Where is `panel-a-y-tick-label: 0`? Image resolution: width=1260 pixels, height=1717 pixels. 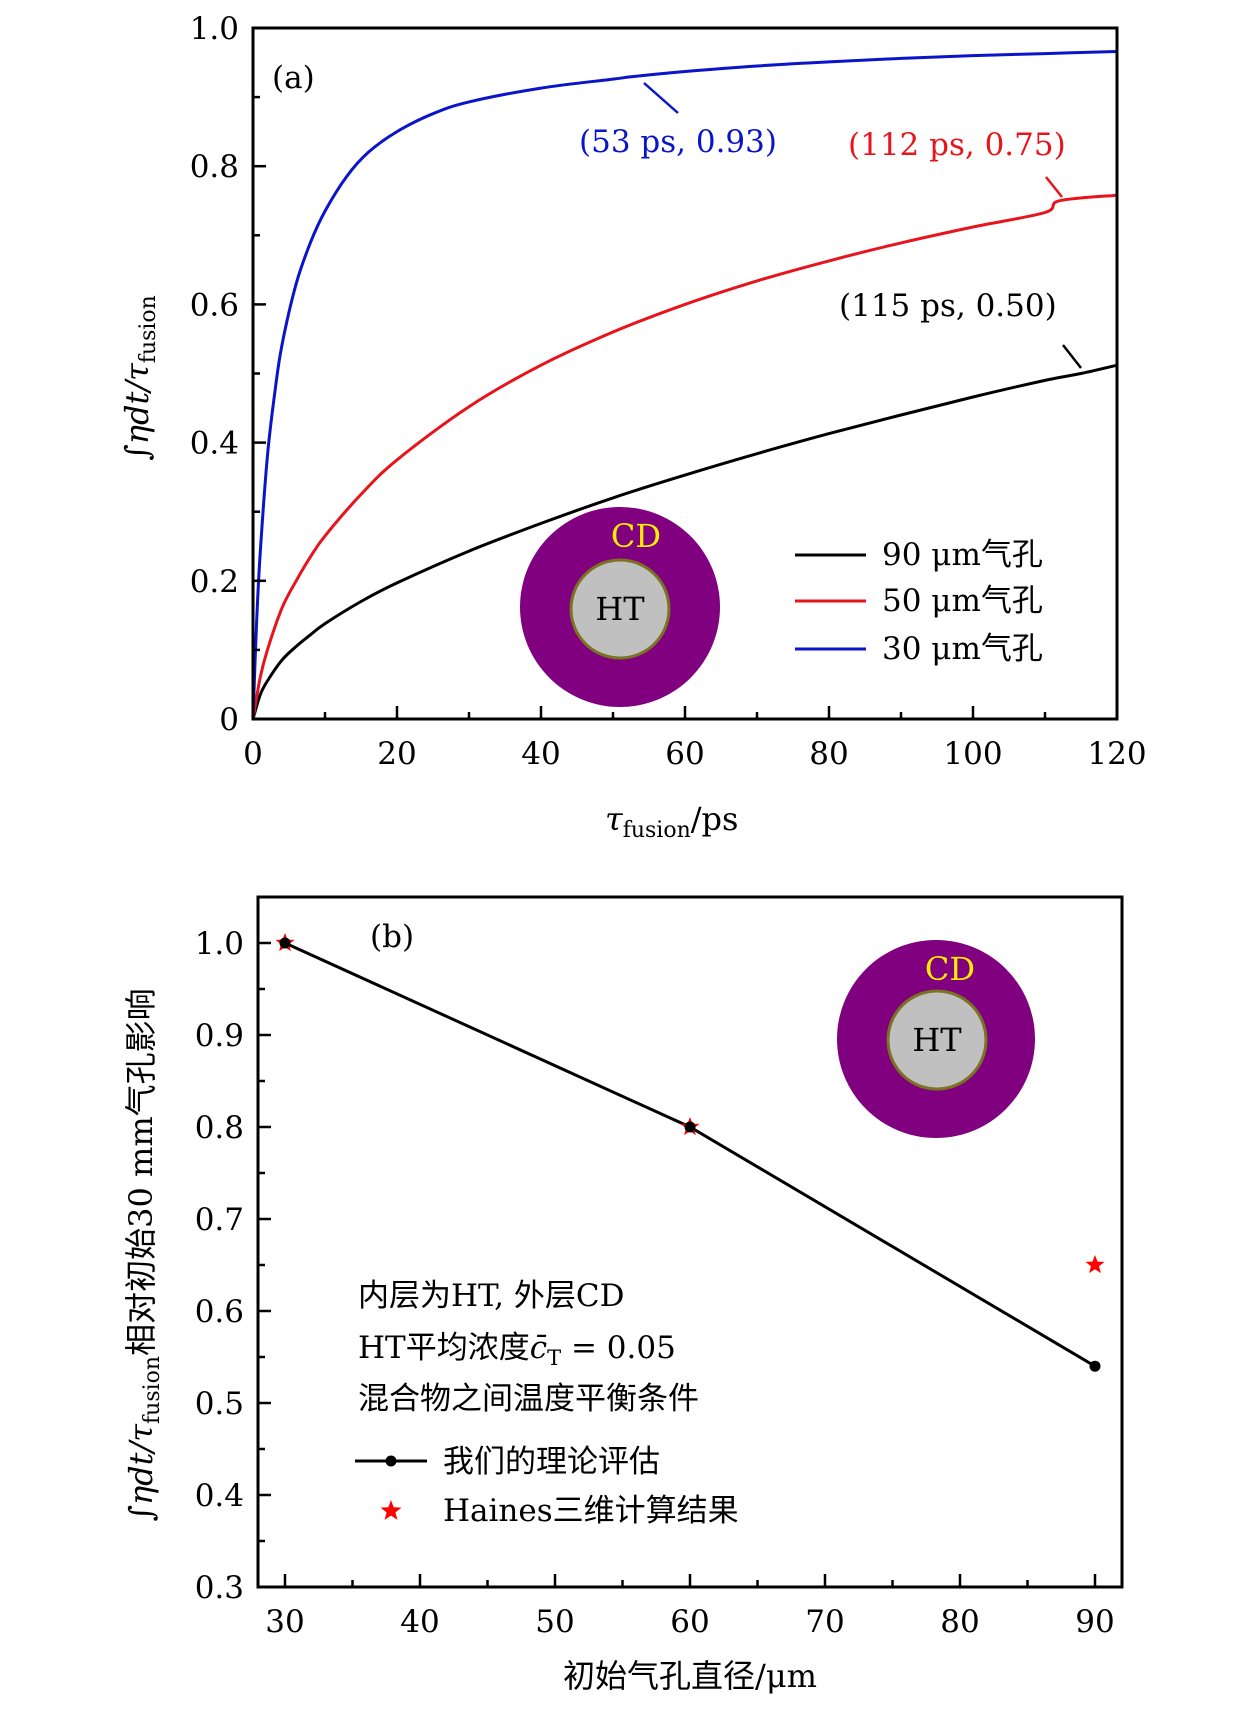
panel-a-y-tick-label: 0 is located at coordinates (229, 720).